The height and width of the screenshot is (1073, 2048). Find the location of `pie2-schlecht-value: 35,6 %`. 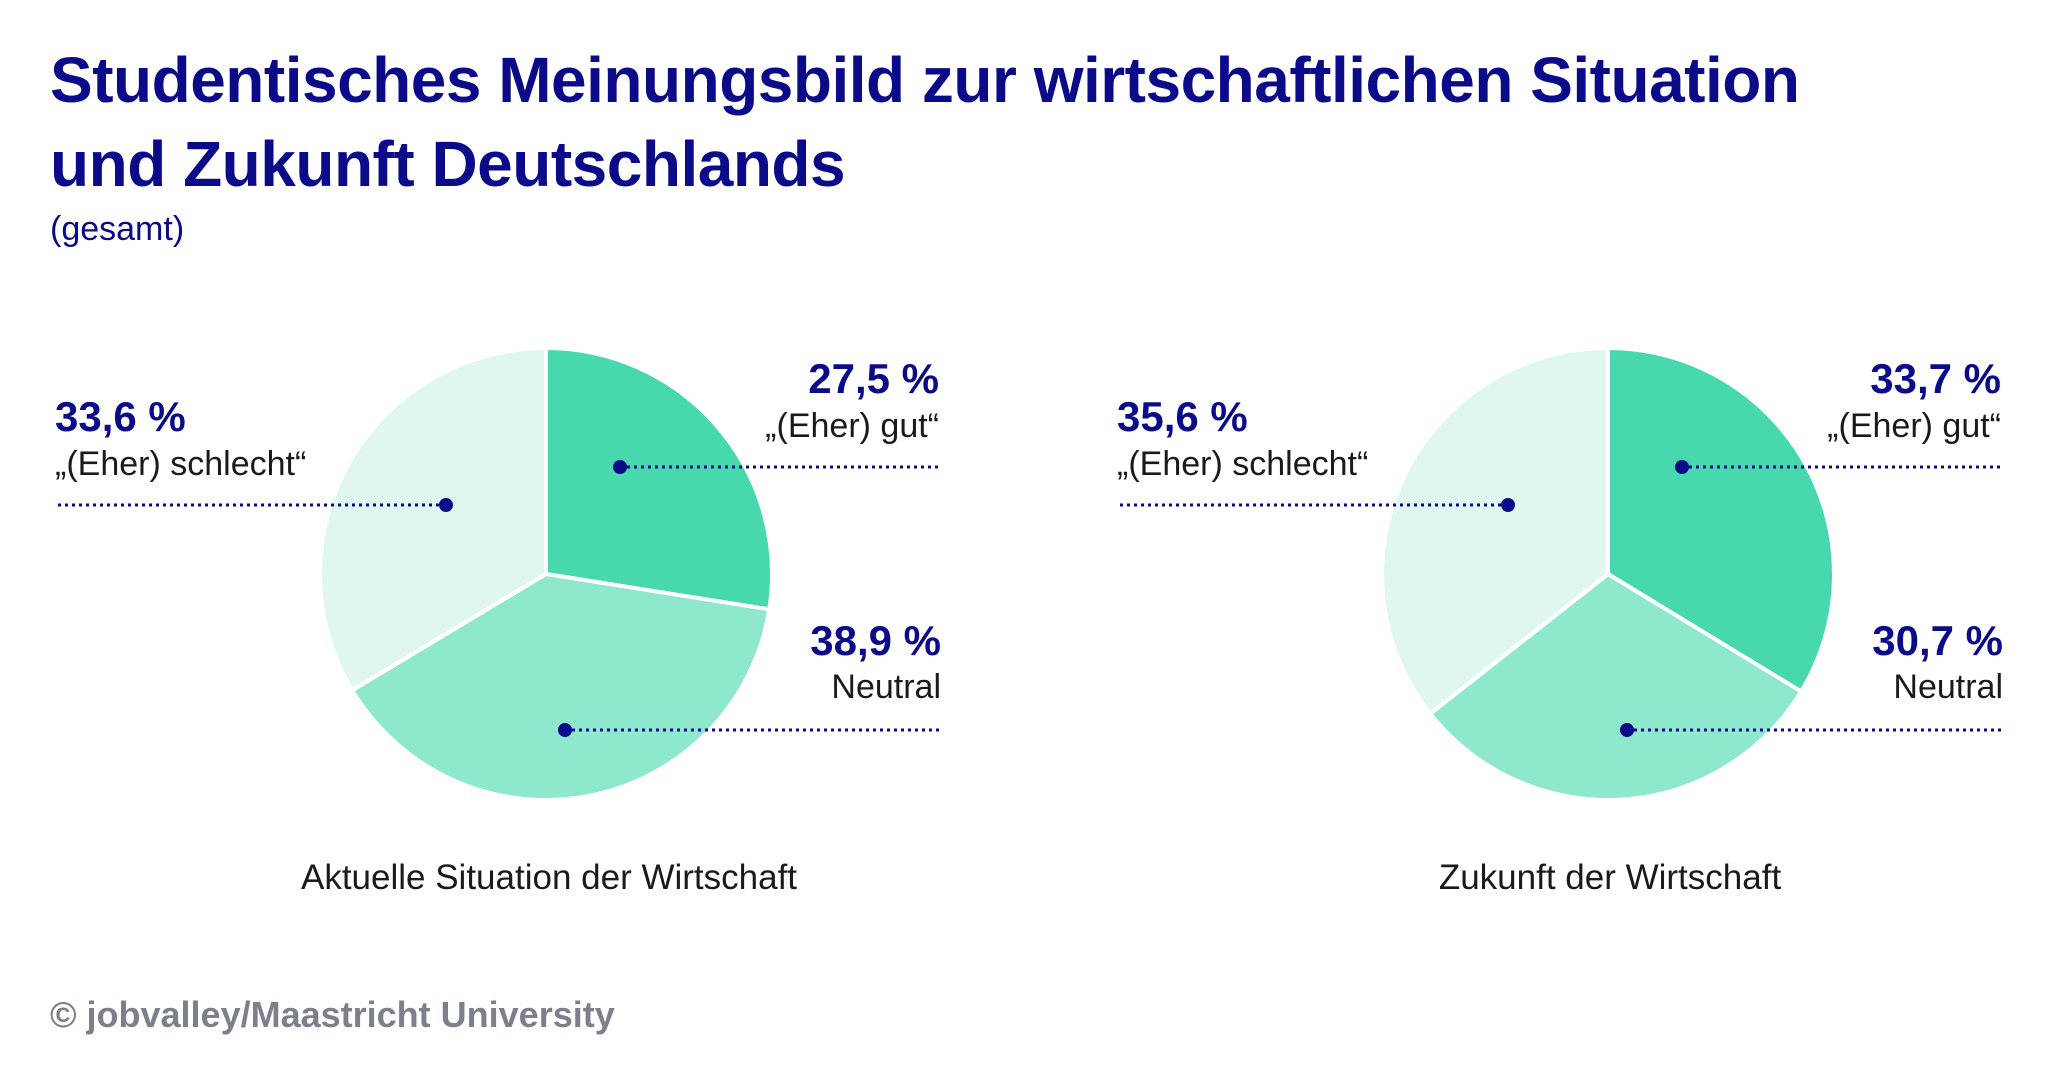

pie2-schlecht-value: 35,6 % is located at coordinates (1182, 416).